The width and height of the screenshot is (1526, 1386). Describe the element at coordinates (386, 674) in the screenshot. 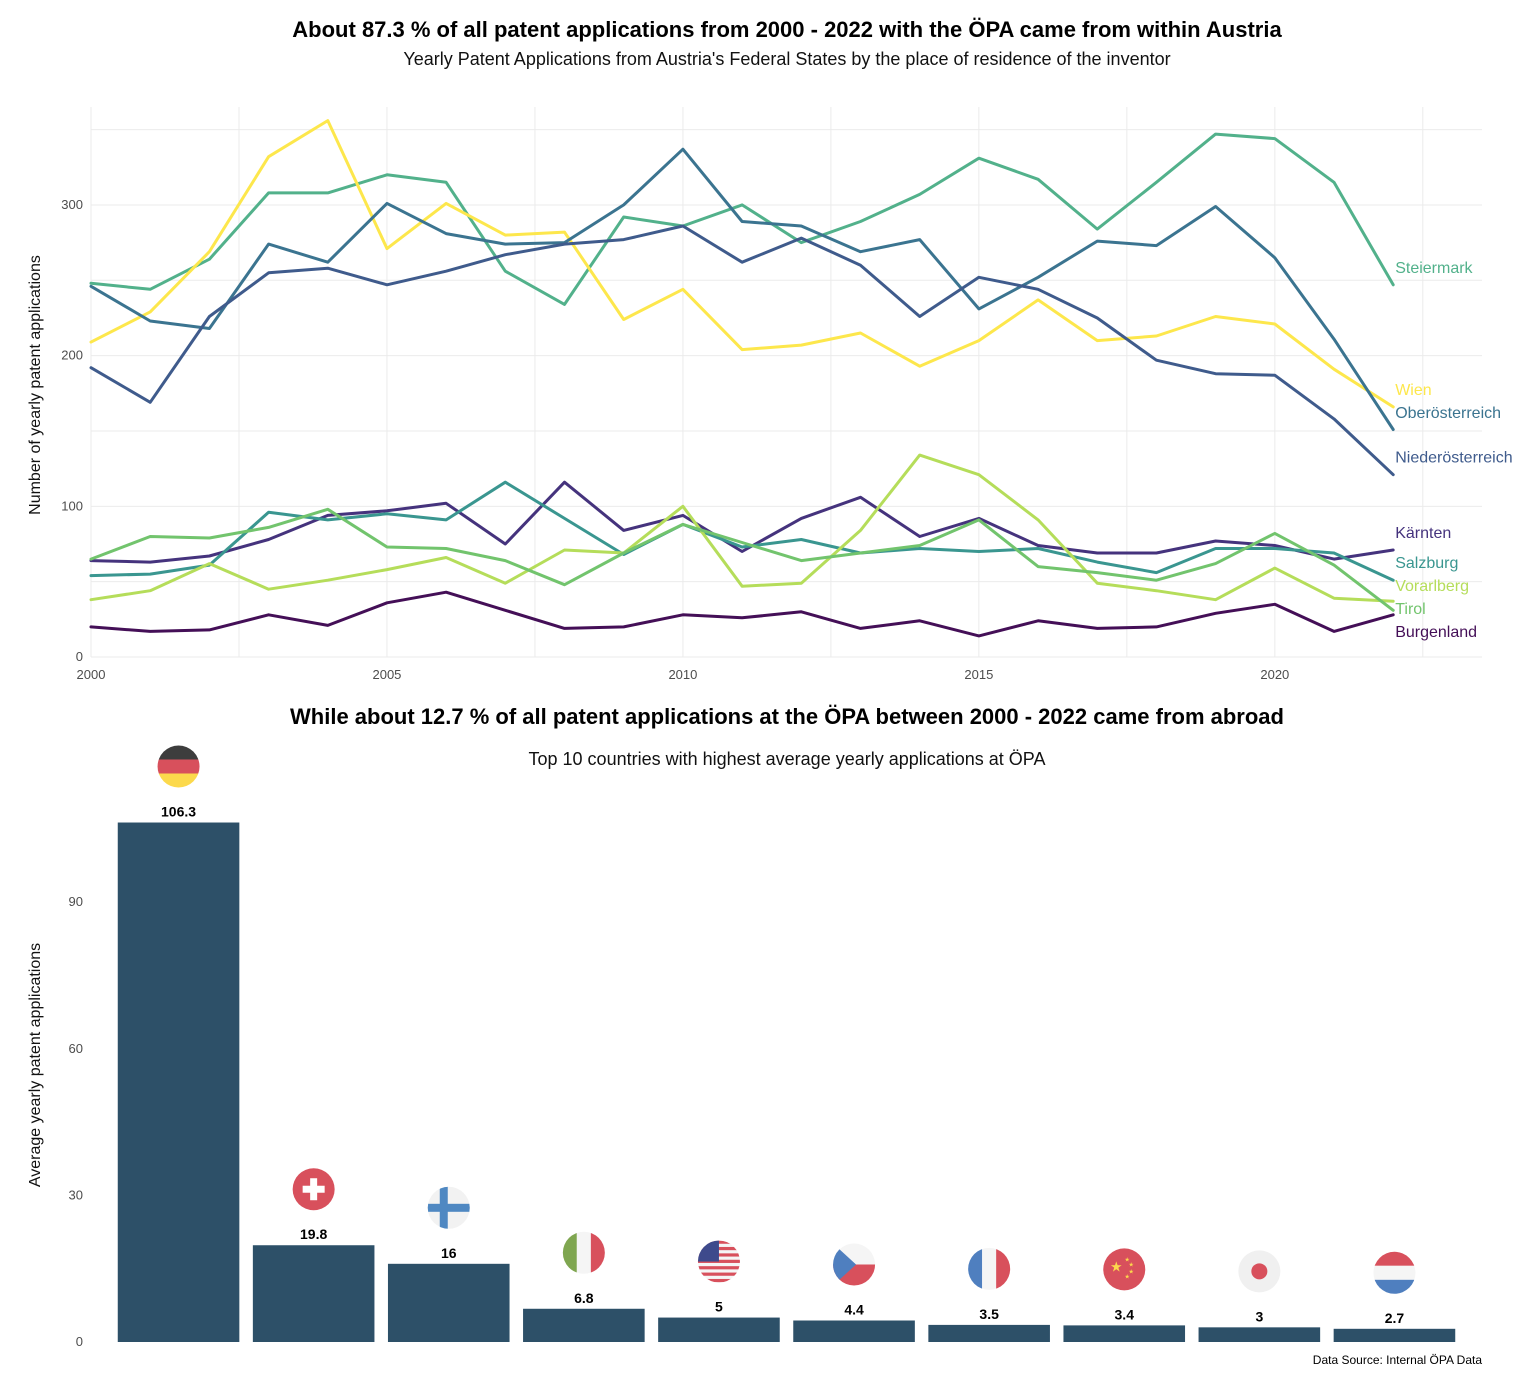

I see `line-x-tick-label: 2005` at that location.